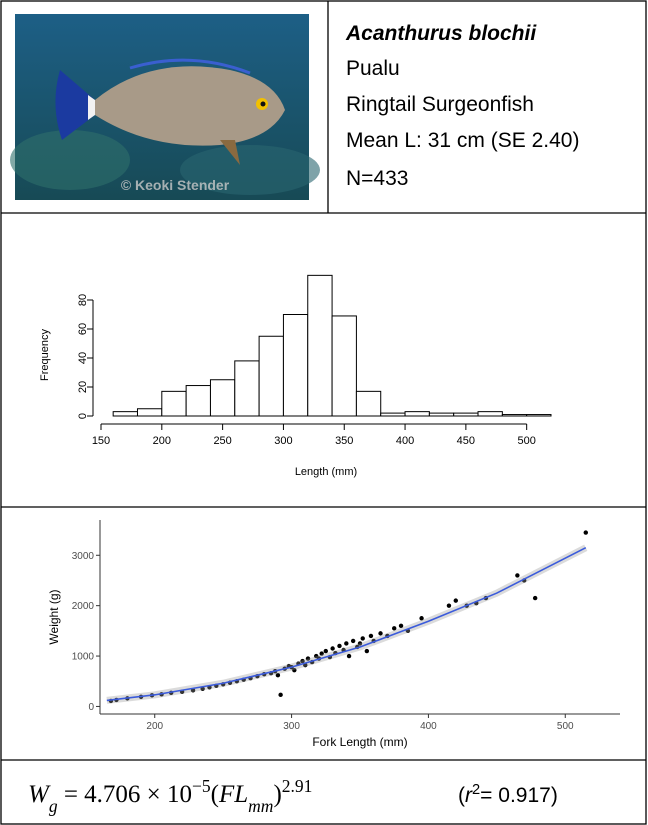  Describe the element at coordinates (83, 657) in the screenshot. I see `y-tick-label: 1000` at that location.